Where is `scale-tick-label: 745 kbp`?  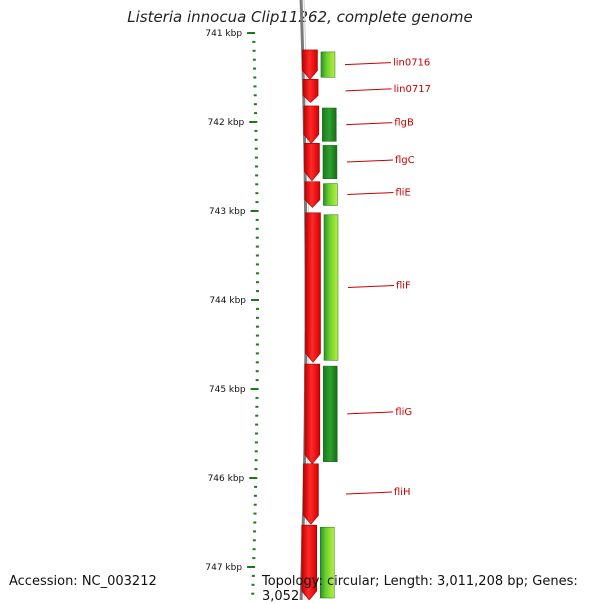 scale-tick-label: 745 kbp is located at coordinates (227, 390).